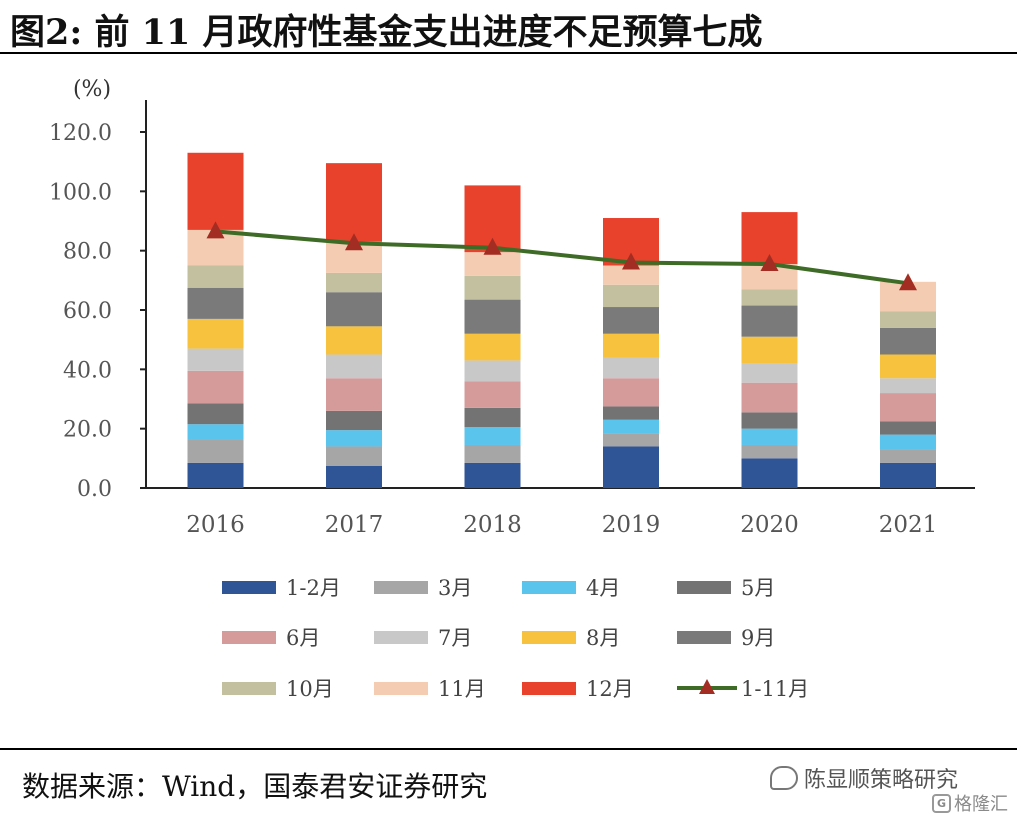  Describe the element at coordinates (775, 689) in the screenshot. I see `legend-label-1-11m: 1-11月` at that location.